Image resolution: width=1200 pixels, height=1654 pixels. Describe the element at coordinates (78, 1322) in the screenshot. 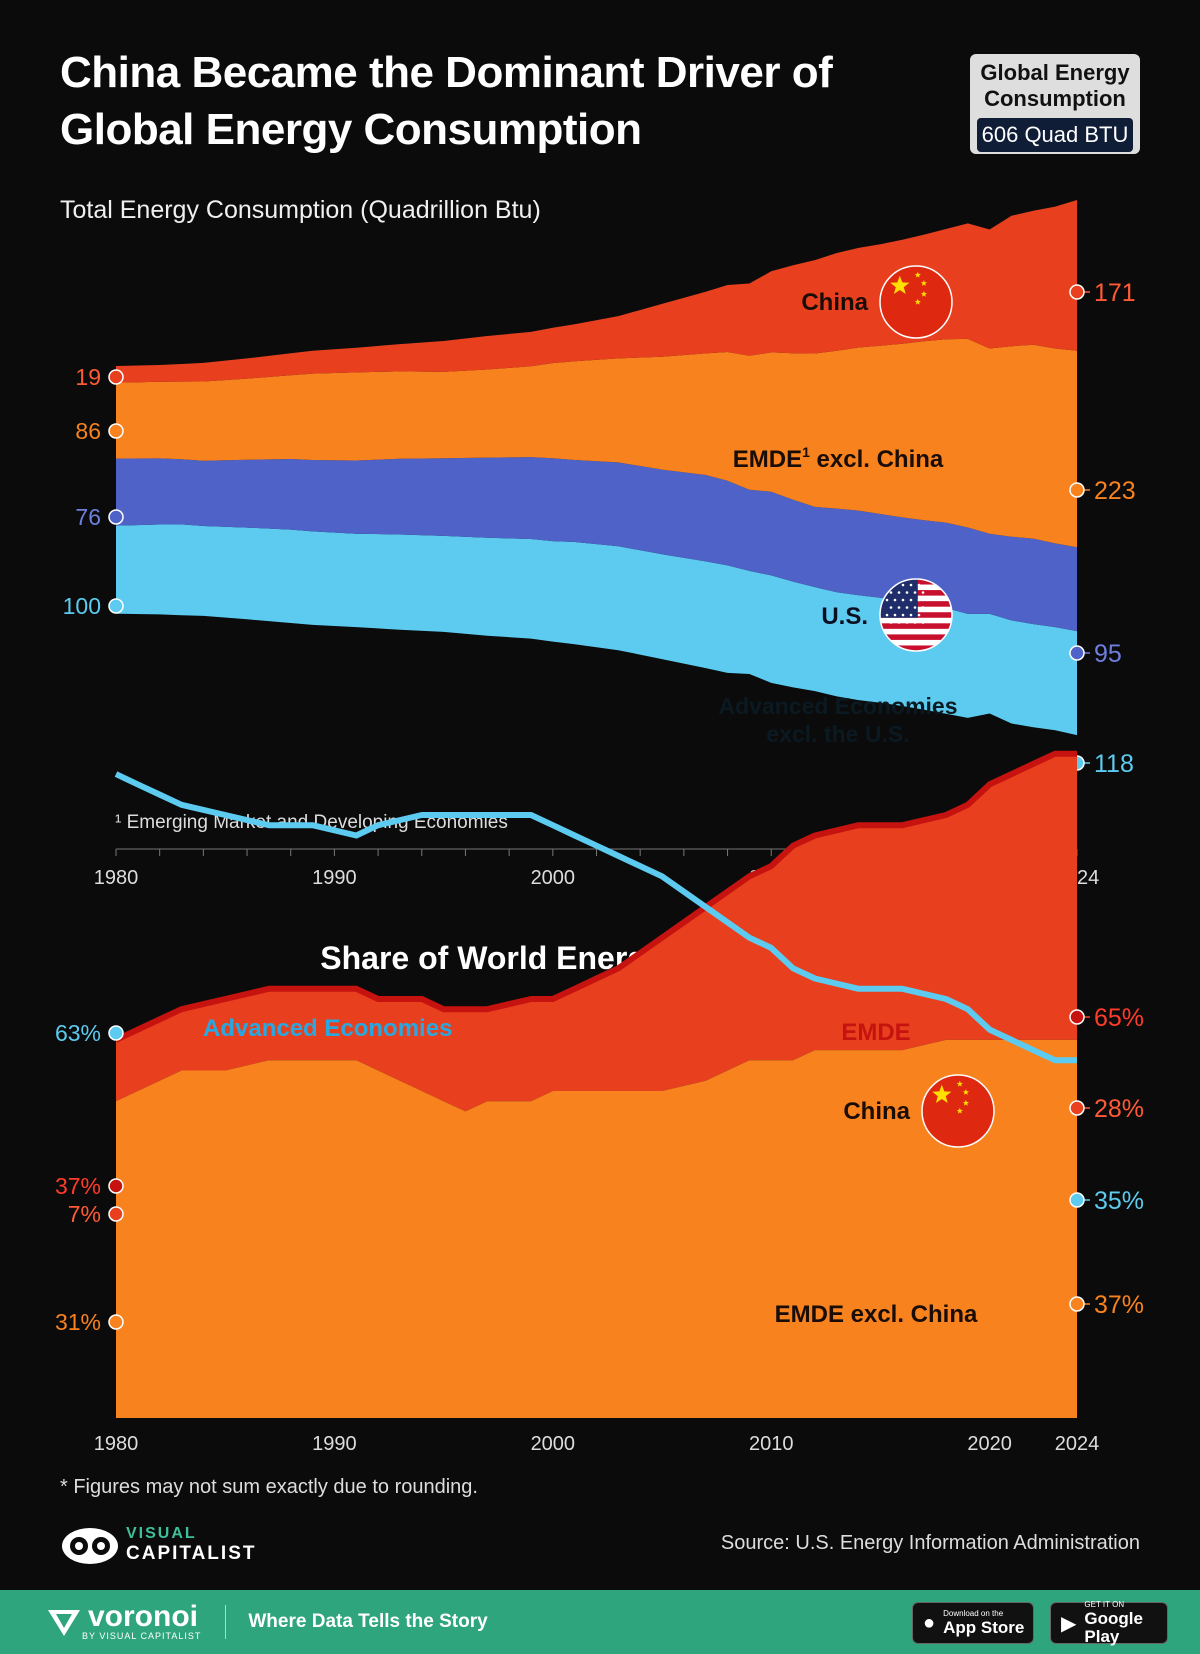

I see `share-start-label: 31%` at that location.